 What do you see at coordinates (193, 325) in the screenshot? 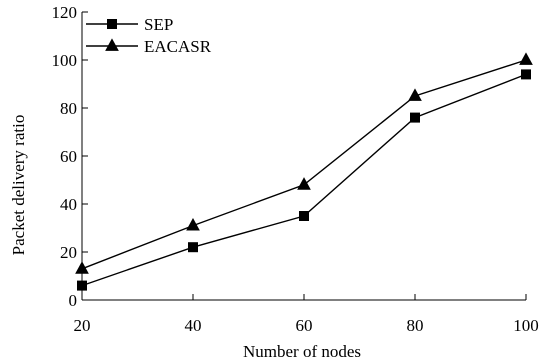
I see `x-tick-label: 40` at bounding box center [193, 325].